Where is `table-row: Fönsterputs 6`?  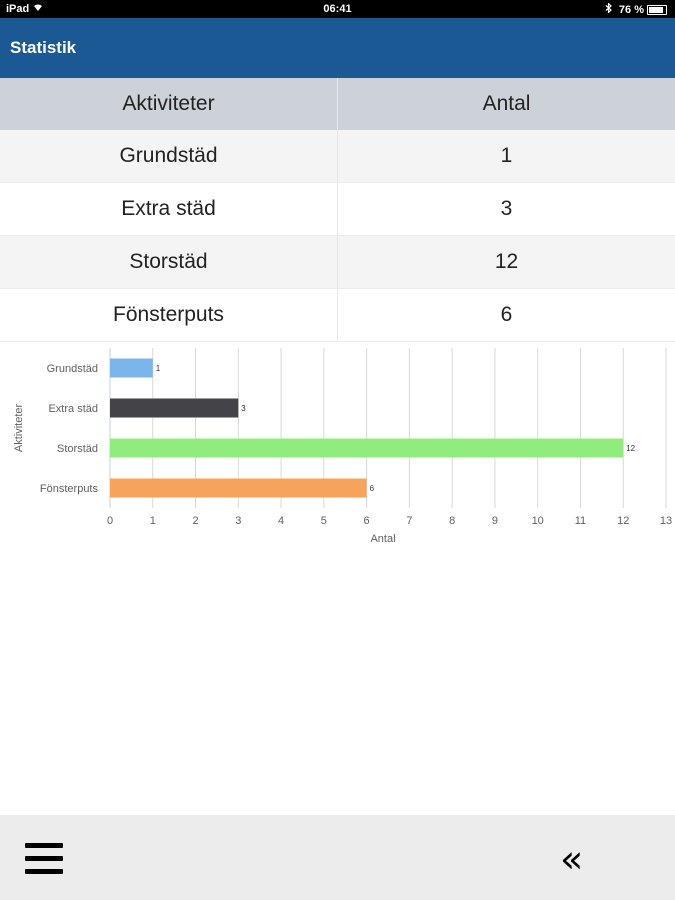 table-row: Fönsterputs 6 is located at coordinates (337, 315).